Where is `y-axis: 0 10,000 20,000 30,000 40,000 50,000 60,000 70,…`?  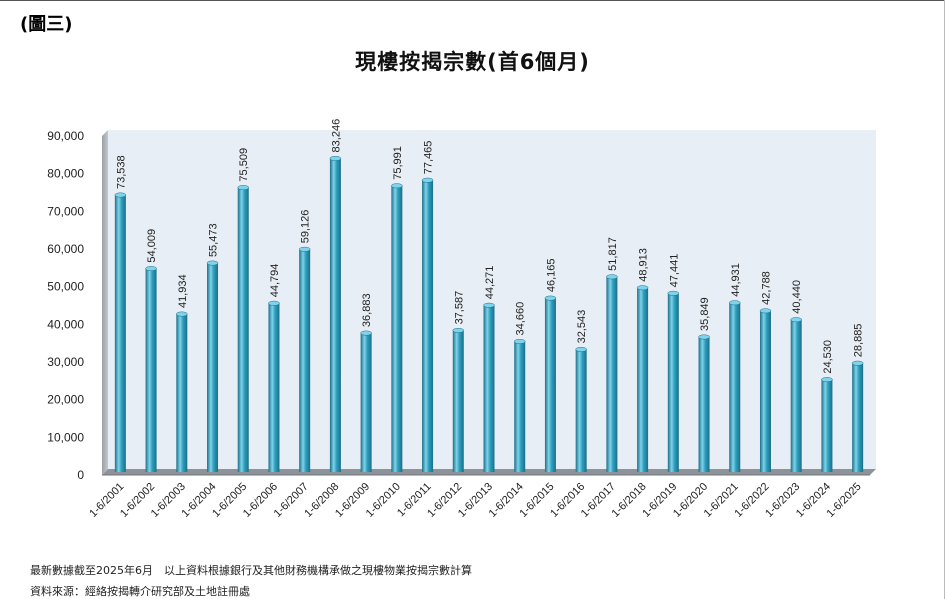 y-axis: 0 10,000 20,000 30,000 40,000 50,000 60,000 70,… is located at coordinates (65, 305).